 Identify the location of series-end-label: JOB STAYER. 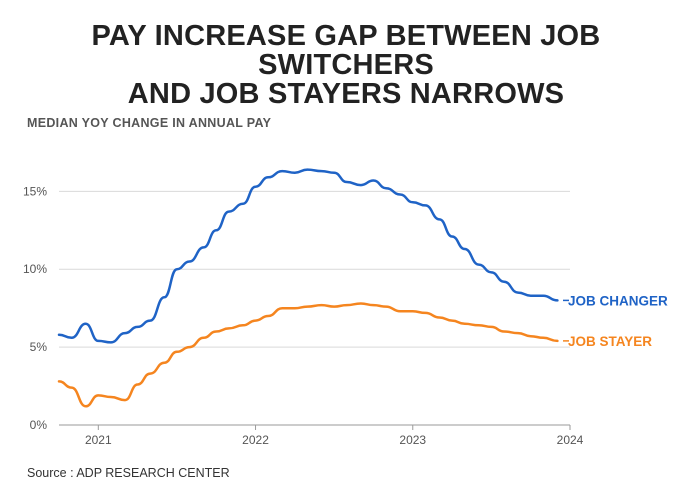
(610, 341).